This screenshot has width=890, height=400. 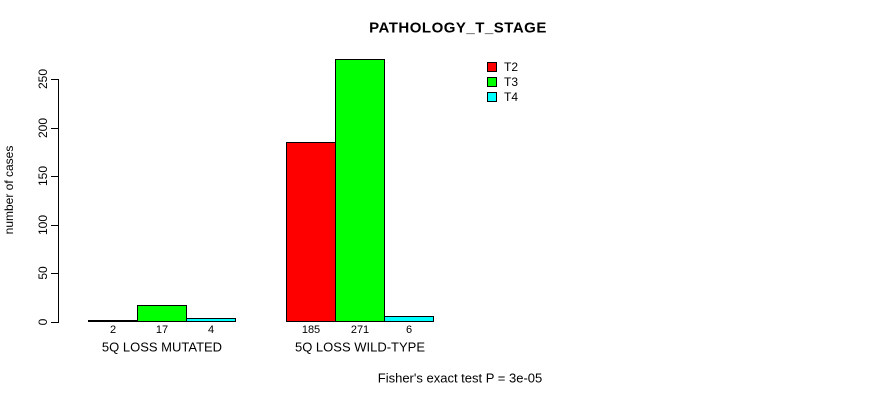 I want to click on y-tick-label: 0, so click(x=43, y=322).